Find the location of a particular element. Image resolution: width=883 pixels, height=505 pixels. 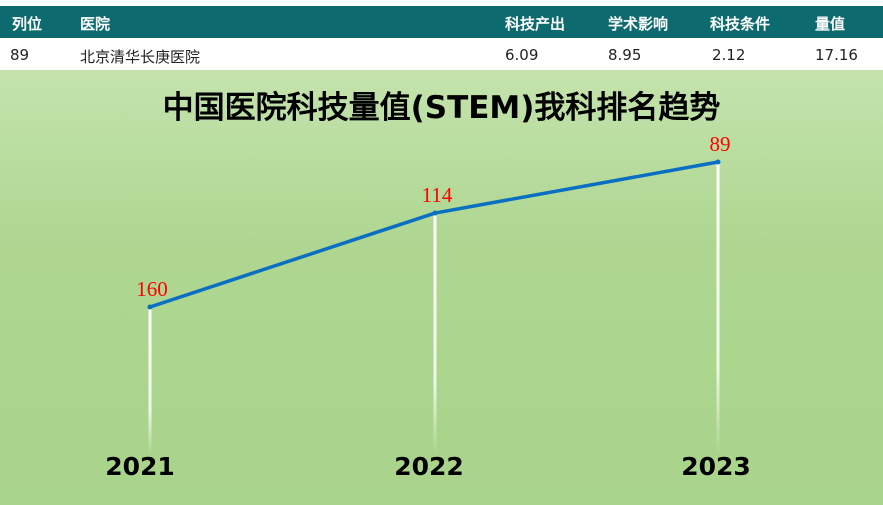

data-label: 89 is located at coordinates (720, 144).